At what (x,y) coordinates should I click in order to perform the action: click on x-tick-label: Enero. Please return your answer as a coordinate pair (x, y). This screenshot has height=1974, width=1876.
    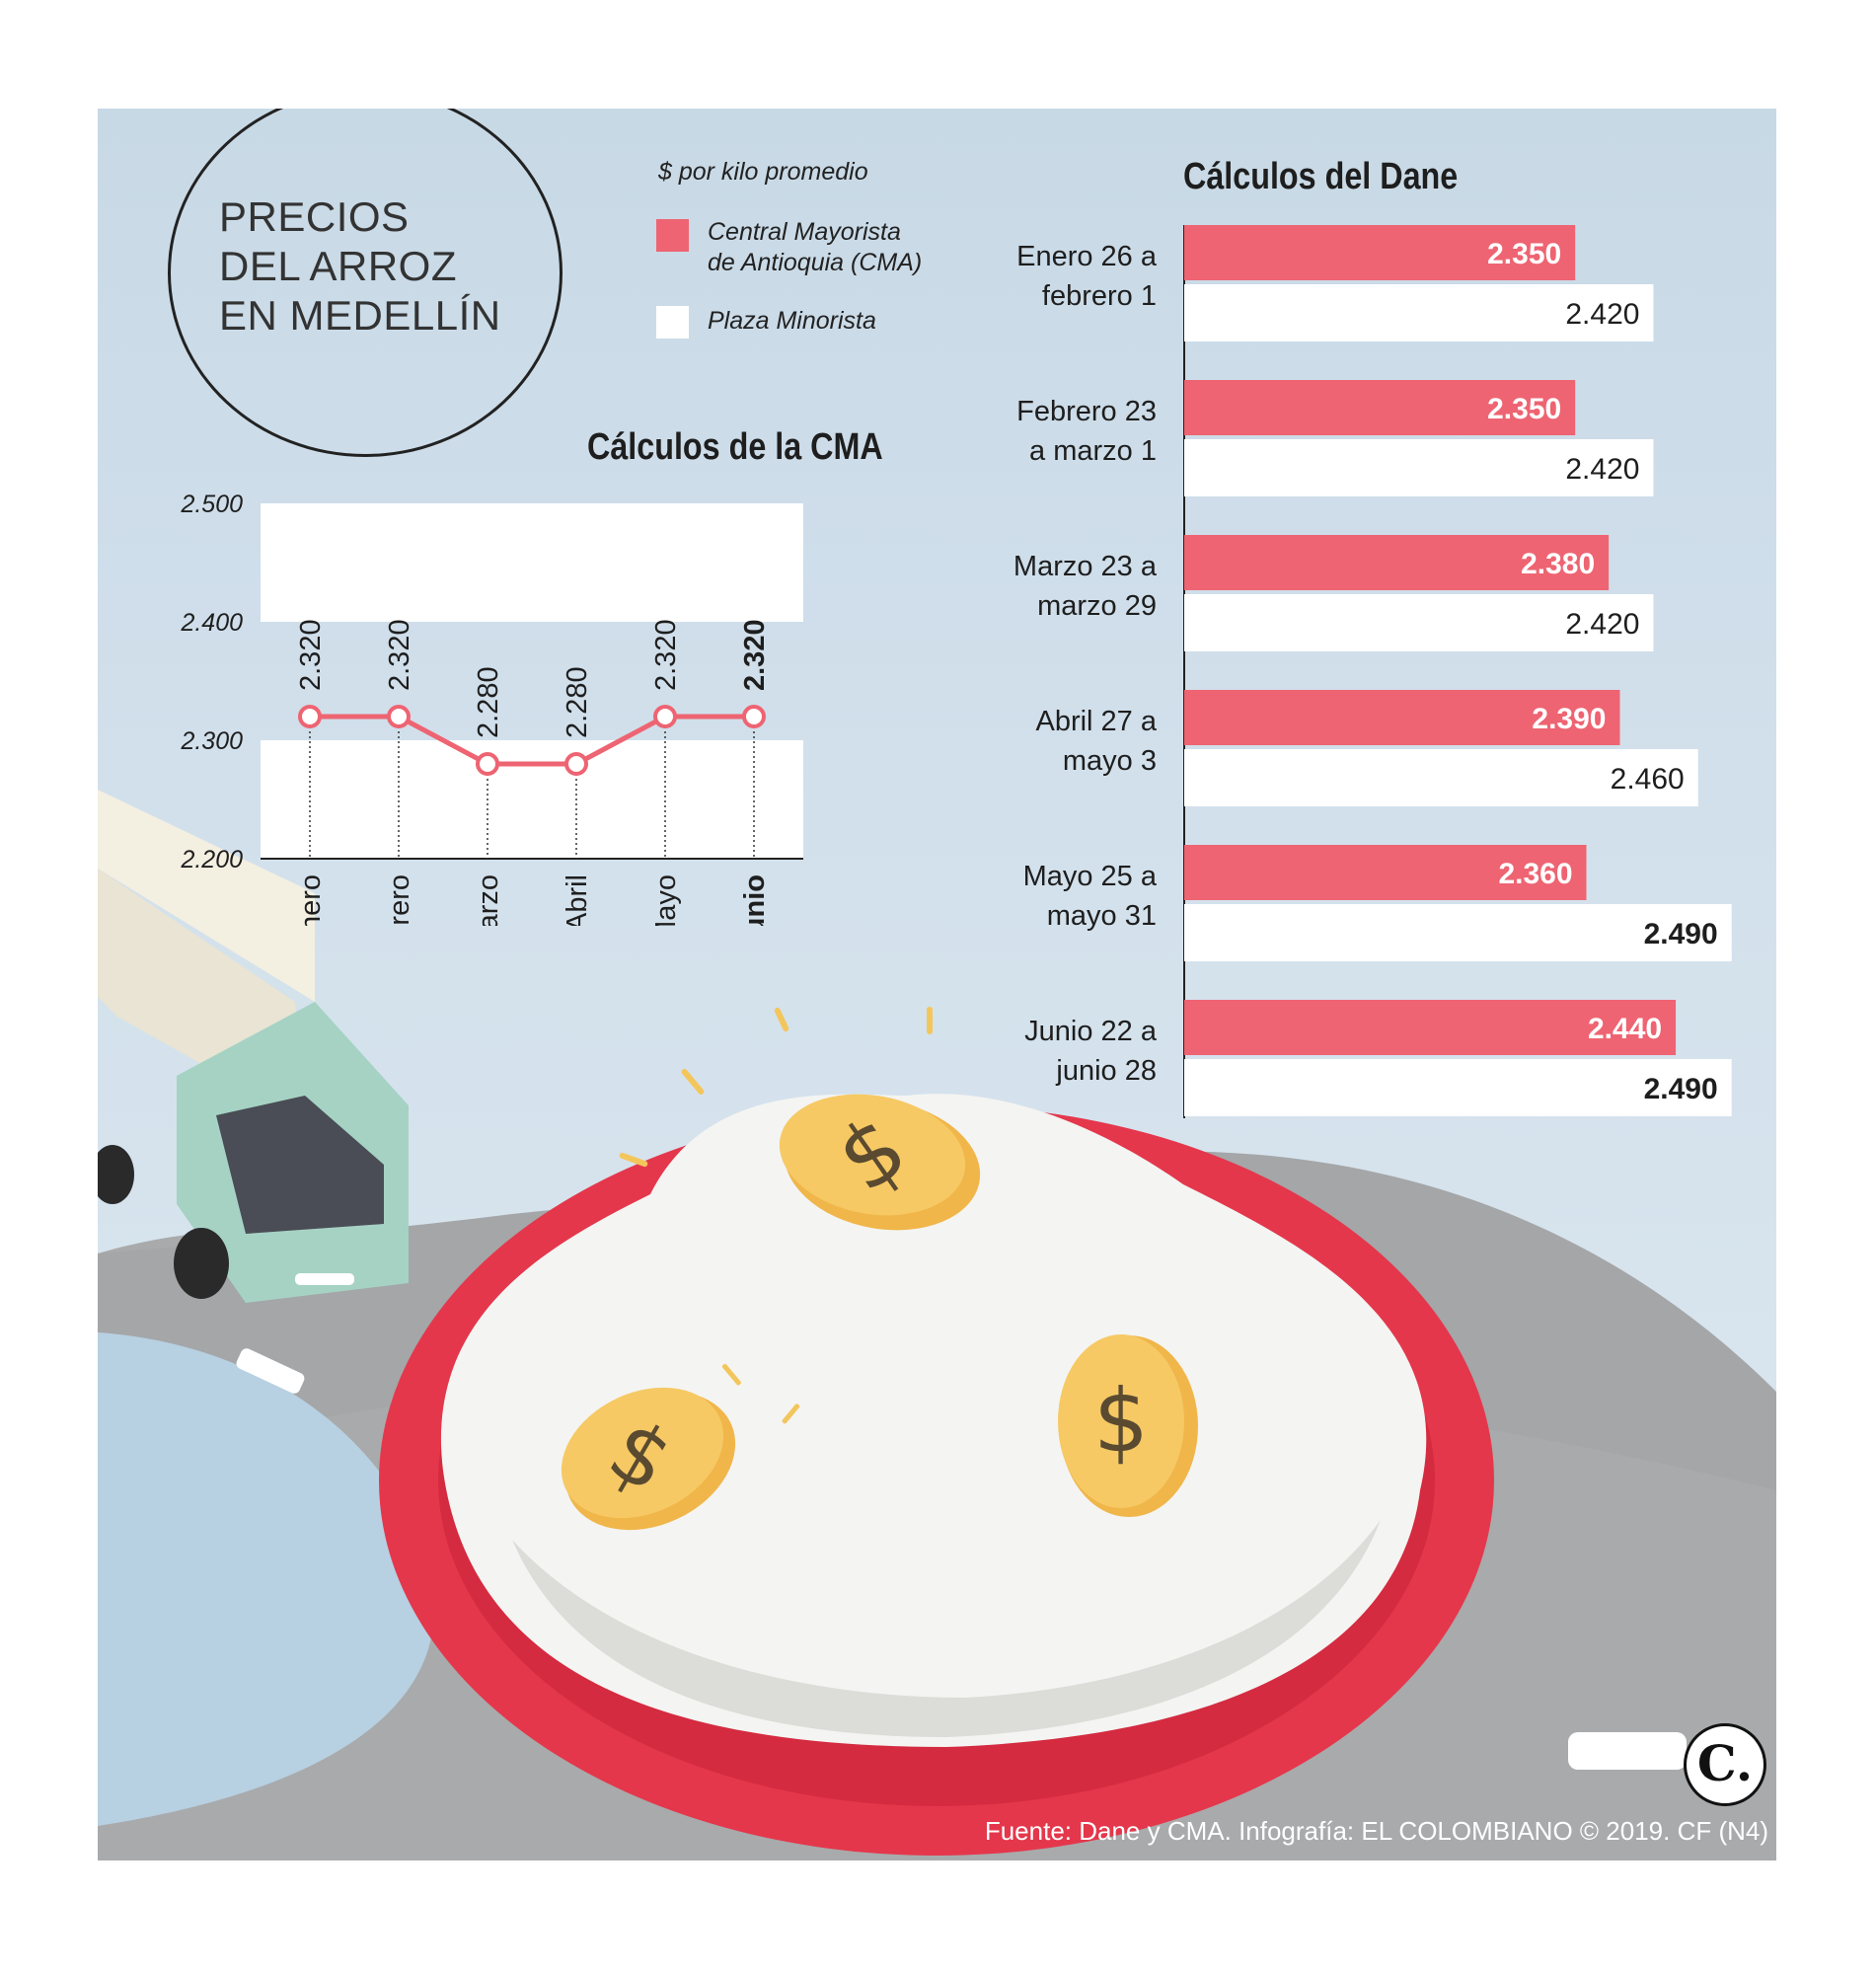
    Looking at the image, I should click on (311, 900).